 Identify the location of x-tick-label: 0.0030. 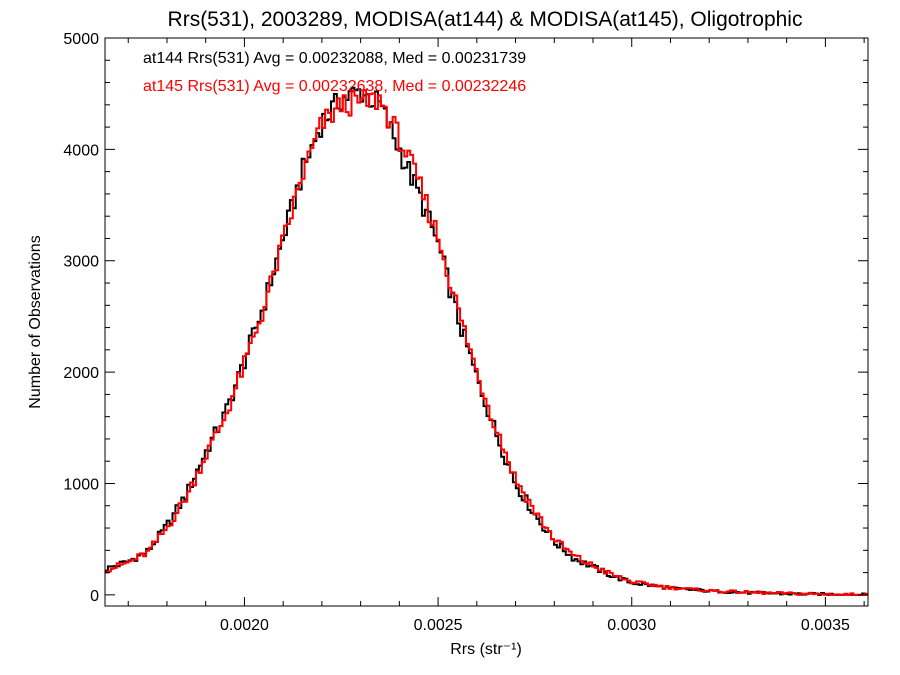
(631, 625).